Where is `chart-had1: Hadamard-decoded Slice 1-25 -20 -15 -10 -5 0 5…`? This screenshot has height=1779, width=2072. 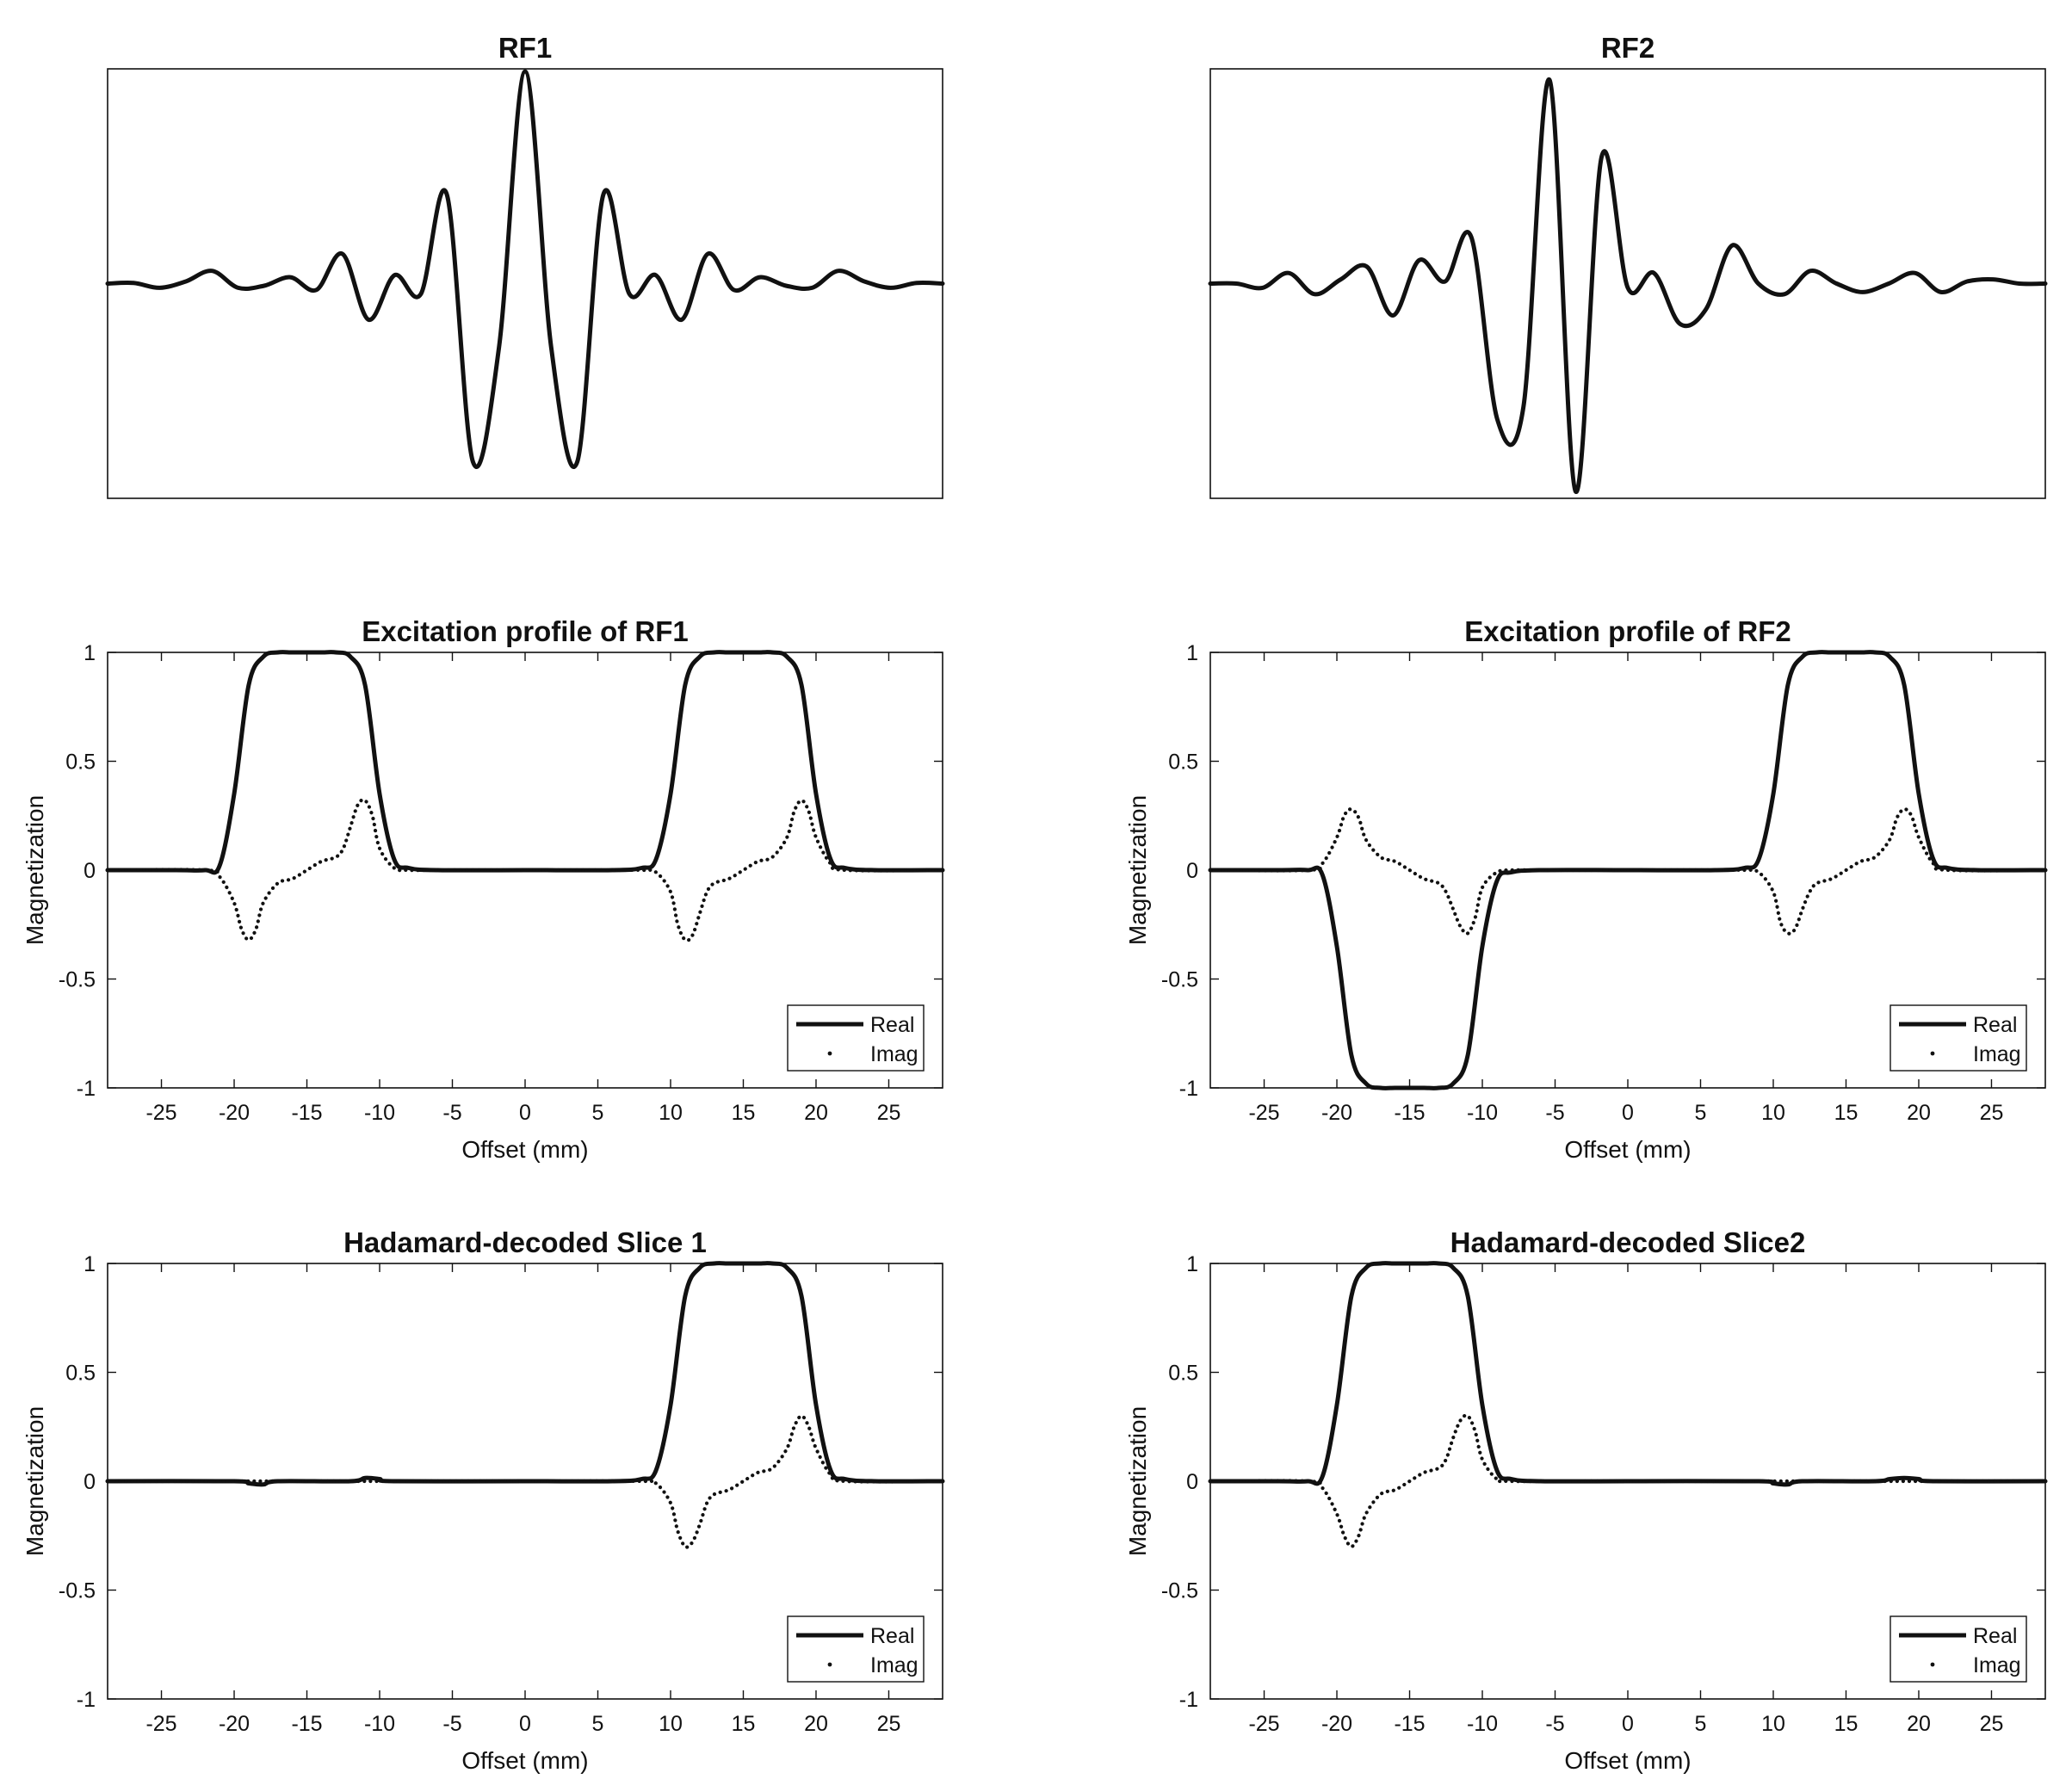
chart-had1: Hadamard-decoded Slice 1-25 -20 -15 -10 -5 0 5… is located at coordinates (483, 1500).